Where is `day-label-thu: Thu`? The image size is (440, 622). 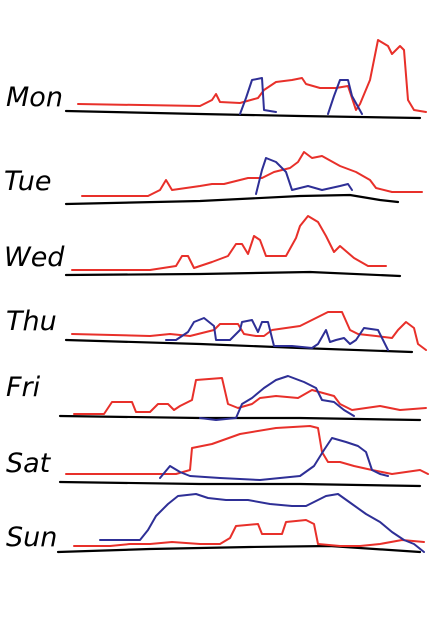 day-label-thu: Thu is located at coordinates (31, 321).